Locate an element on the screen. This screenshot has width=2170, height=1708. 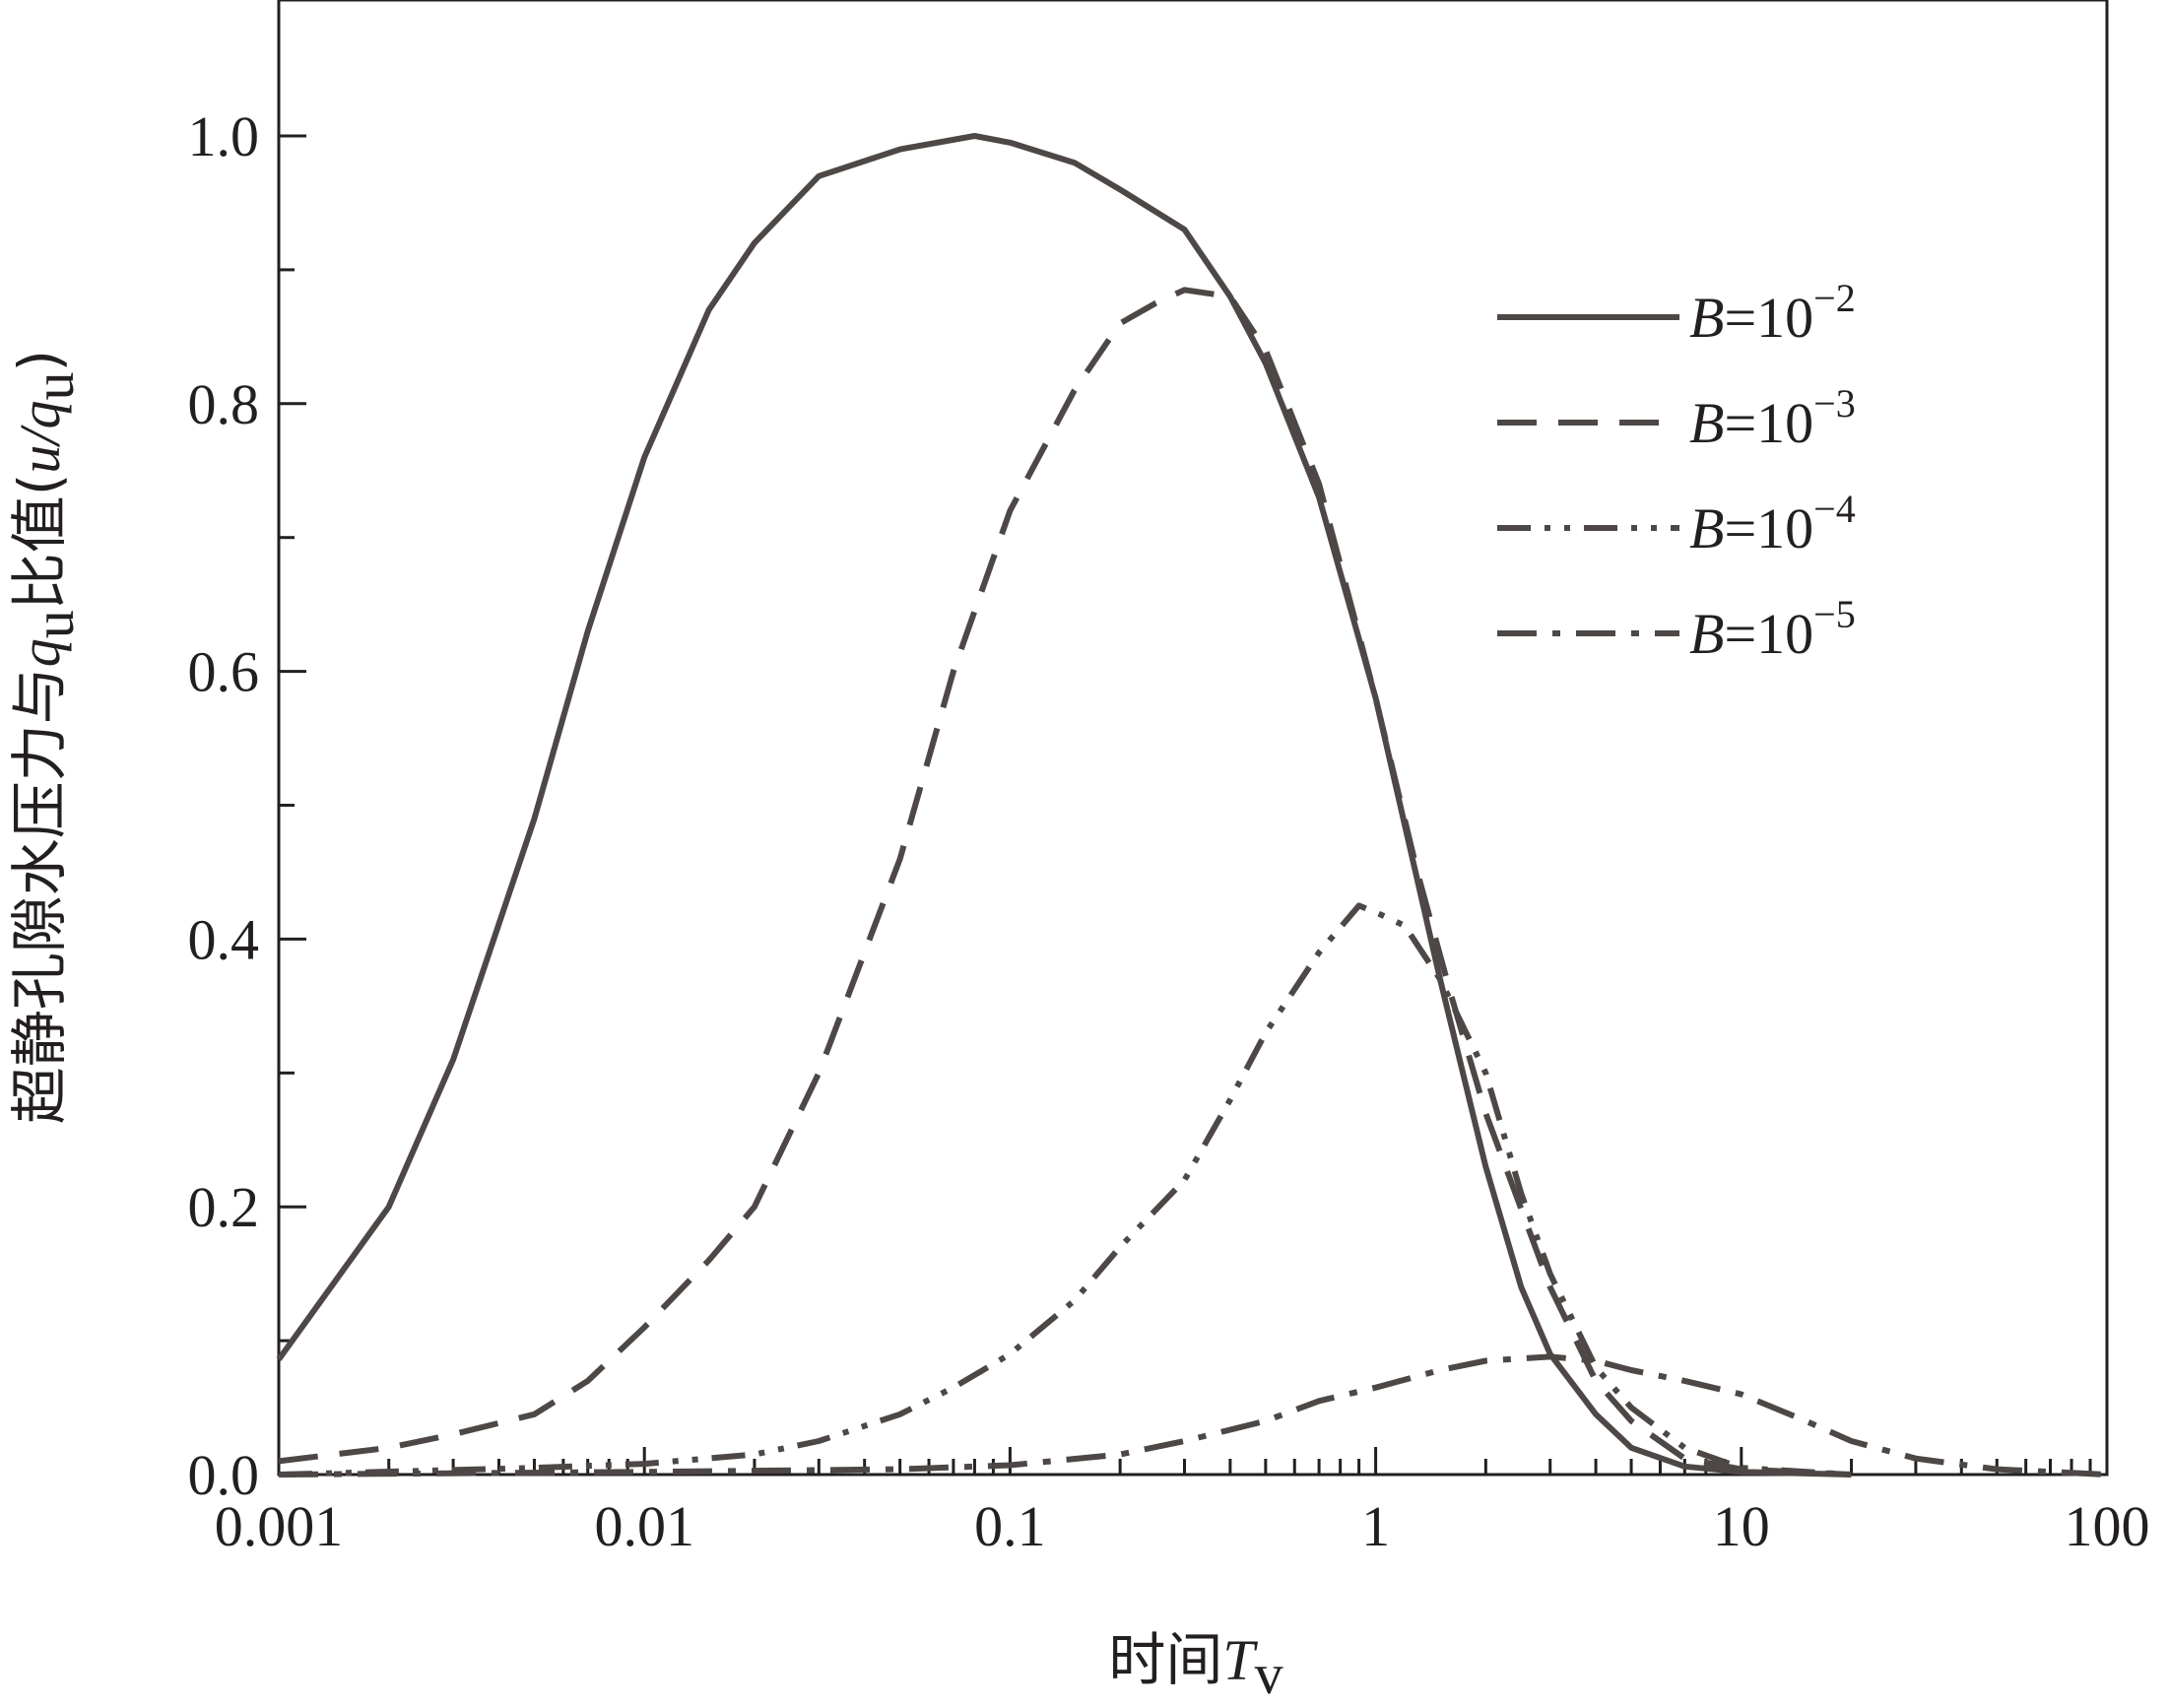
x-tick-label: 0.1 is located at coordinates (1010, 1526).